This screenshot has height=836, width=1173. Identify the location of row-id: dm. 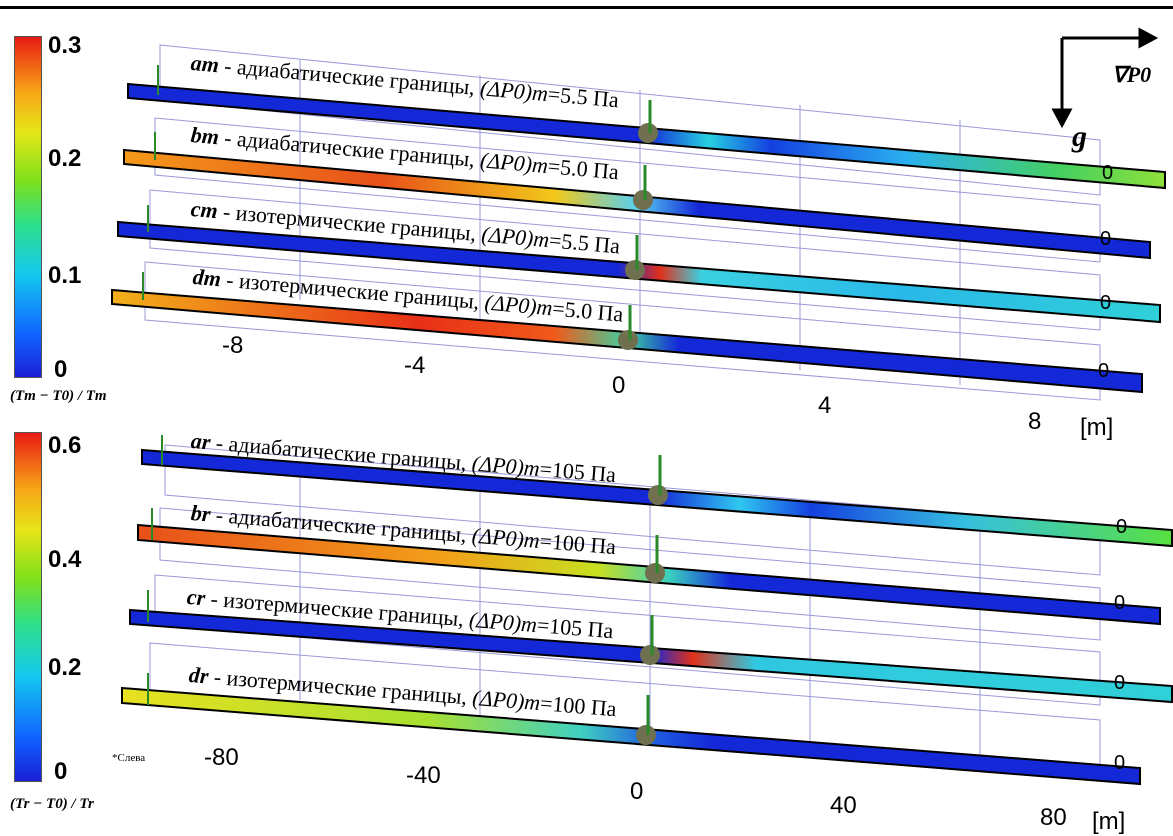
(207, 278).